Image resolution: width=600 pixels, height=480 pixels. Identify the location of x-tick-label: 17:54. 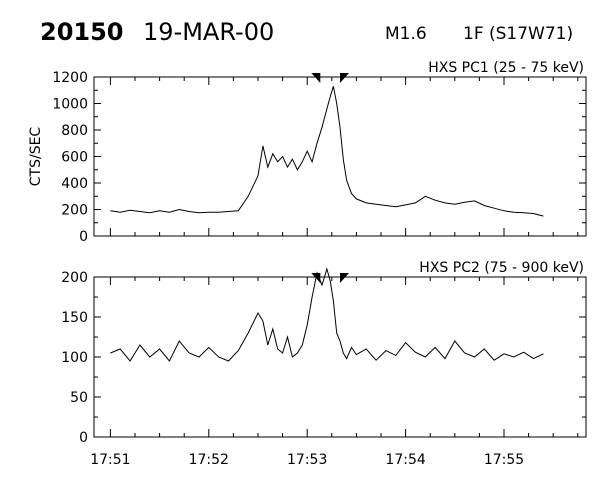
(405, 460).